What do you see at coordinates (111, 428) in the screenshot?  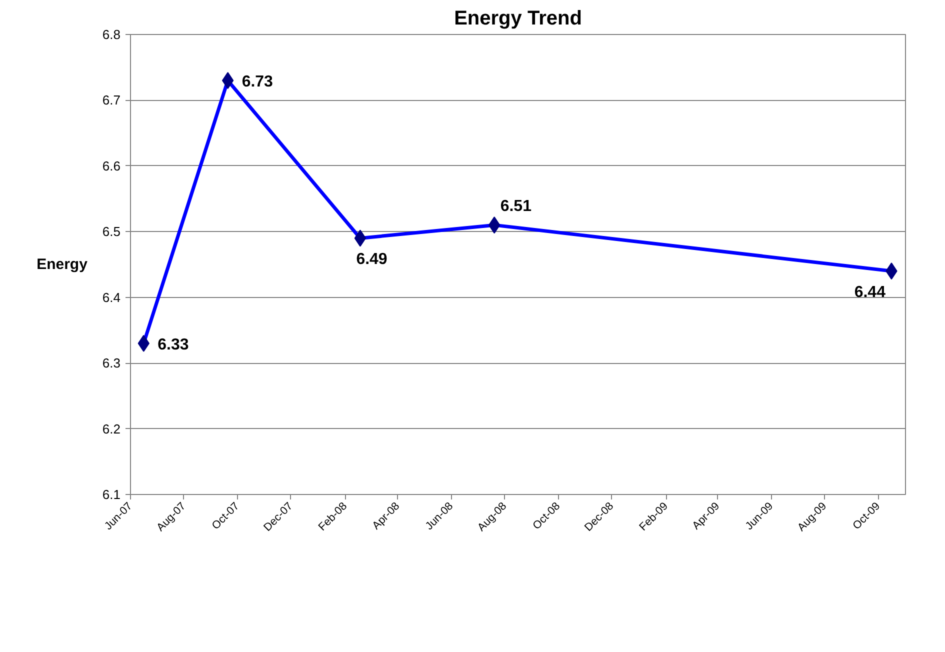 I see `y-tick-label: 6.2` at bounding box center [111, 428].